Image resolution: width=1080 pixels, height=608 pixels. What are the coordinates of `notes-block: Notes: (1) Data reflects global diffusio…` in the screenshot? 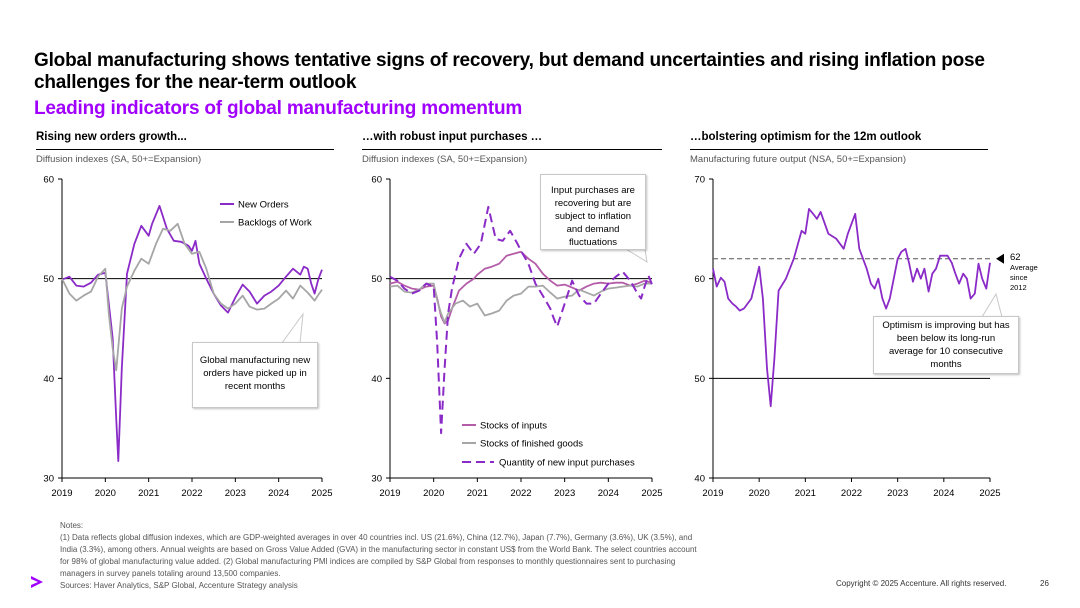 It's located at (430, 556).